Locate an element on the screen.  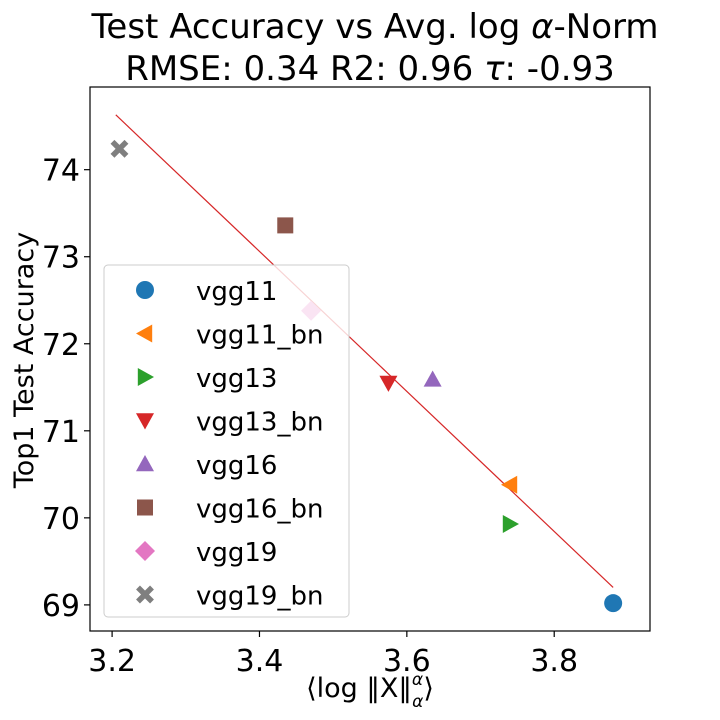
legend-label-vgg13: vgg13 is located at coordinates (236, 379).